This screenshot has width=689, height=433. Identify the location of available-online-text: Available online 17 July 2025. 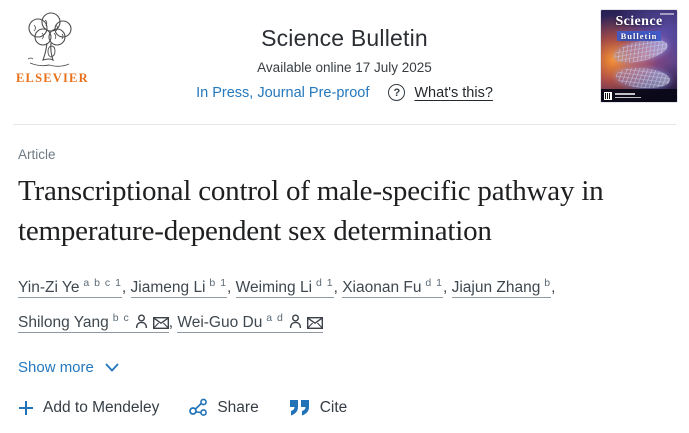
(344, 67).